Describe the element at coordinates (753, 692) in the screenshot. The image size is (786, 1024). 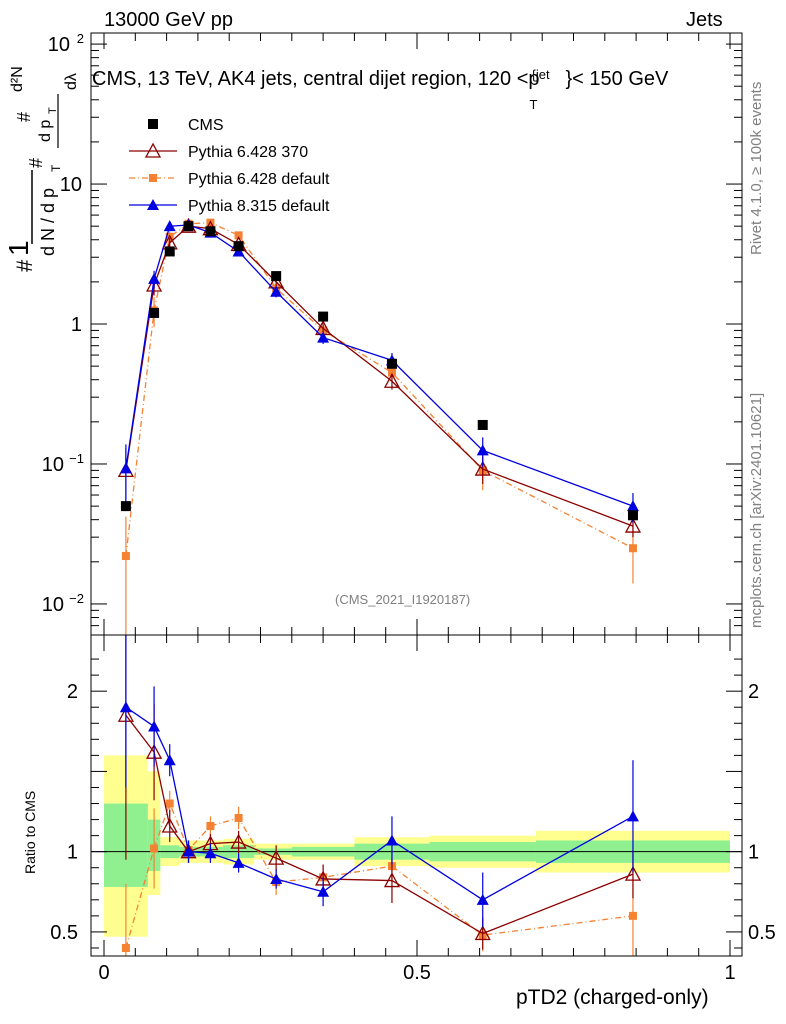
I see `ytick-label-ratio-right-2: 2` at that location.